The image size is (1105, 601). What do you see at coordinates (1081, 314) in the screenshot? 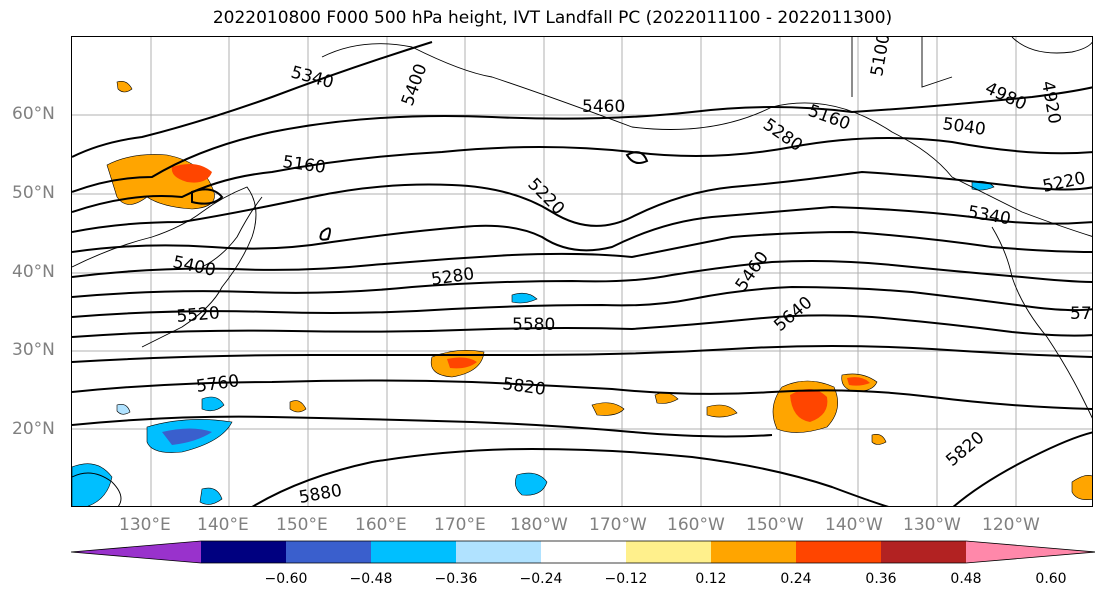
I see `contour-label: 57` at bounding box center [1081, 314].